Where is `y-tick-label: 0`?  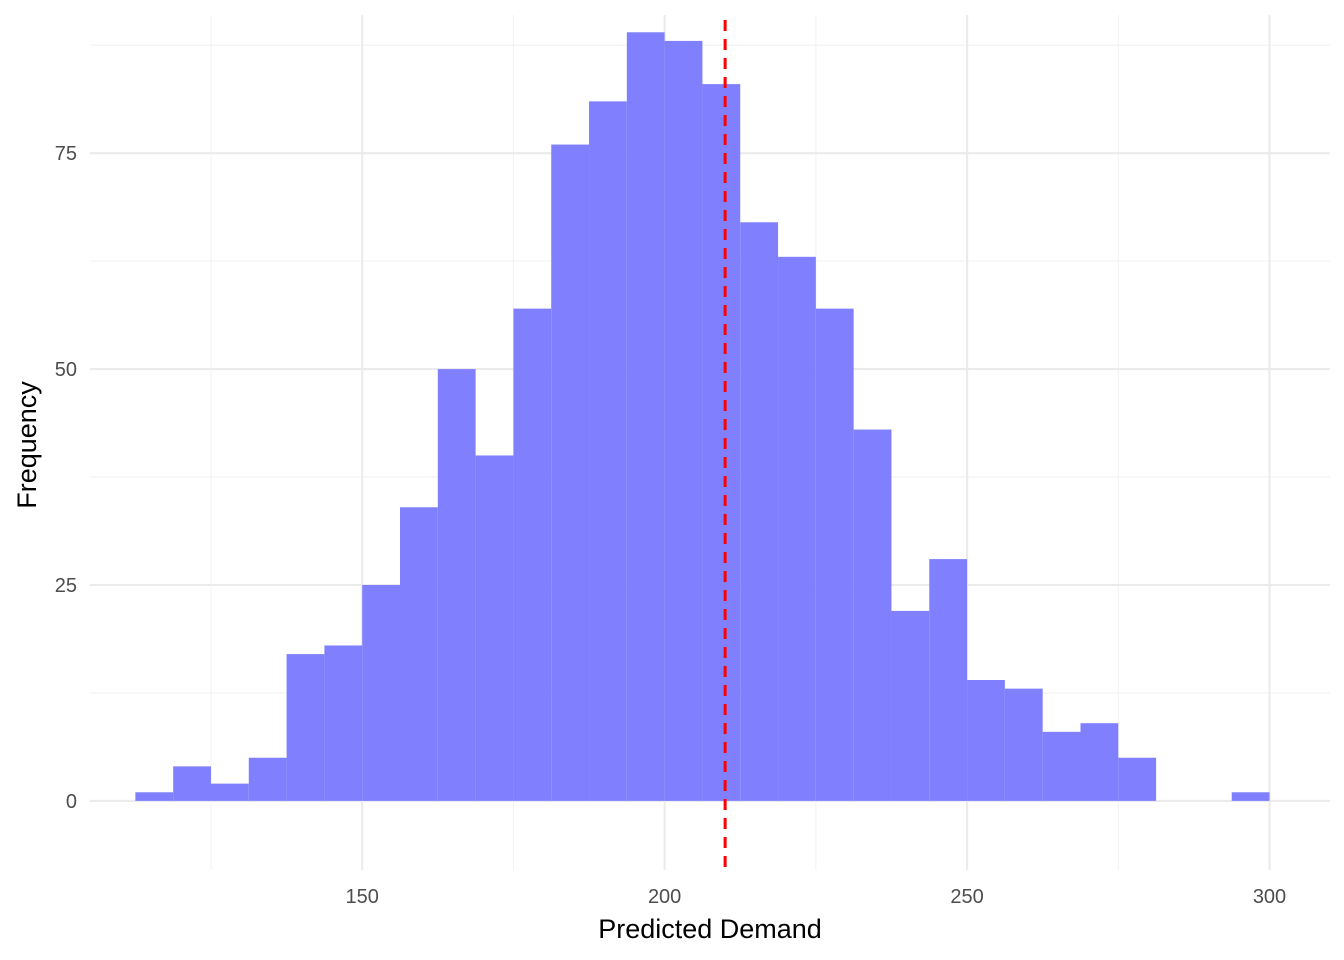 y-tick-label: 0 is located at coordinates (71, 802).